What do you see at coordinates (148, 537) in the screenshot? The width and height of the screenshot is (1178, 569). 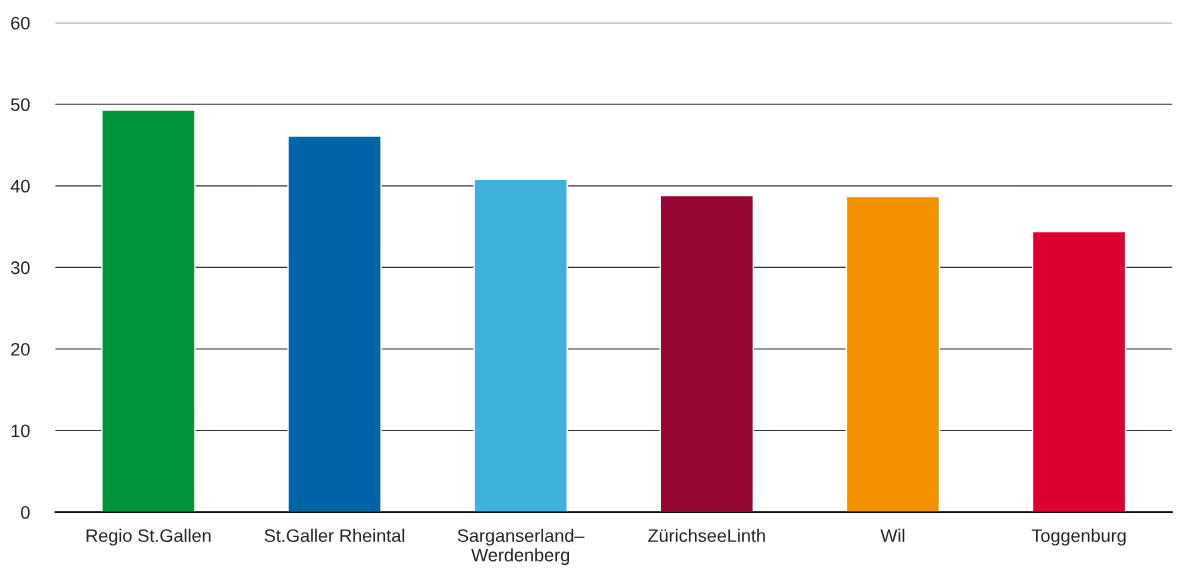 I see `x-tick-label: Regio St.Gallen` at bounding box center [148, 537].